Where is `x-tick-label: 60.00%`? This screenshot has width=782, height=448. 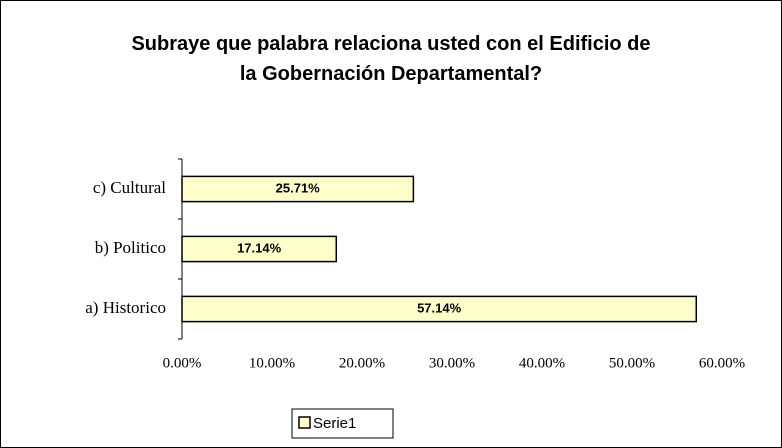 x-tick-label: 60.00% is located at coordinates (722, 363).